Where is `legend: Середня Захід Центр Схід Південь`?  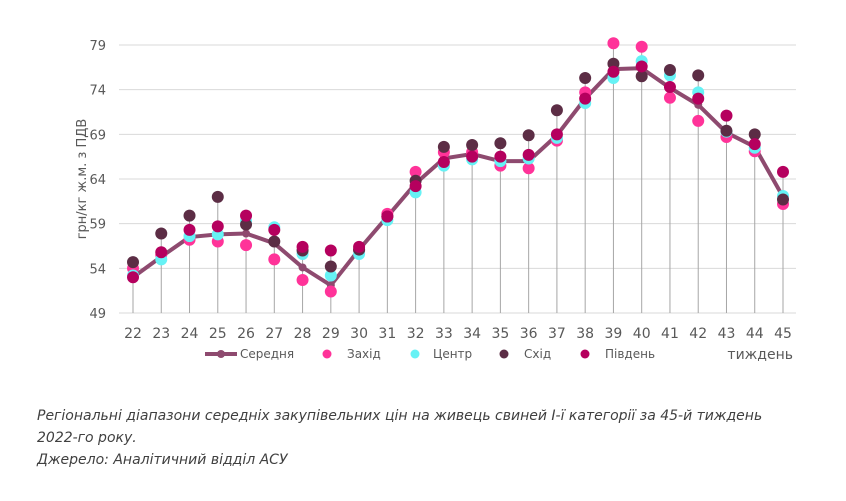 legend: Середня Захід Центр Схід Південь is located at coordinates (430, 354).